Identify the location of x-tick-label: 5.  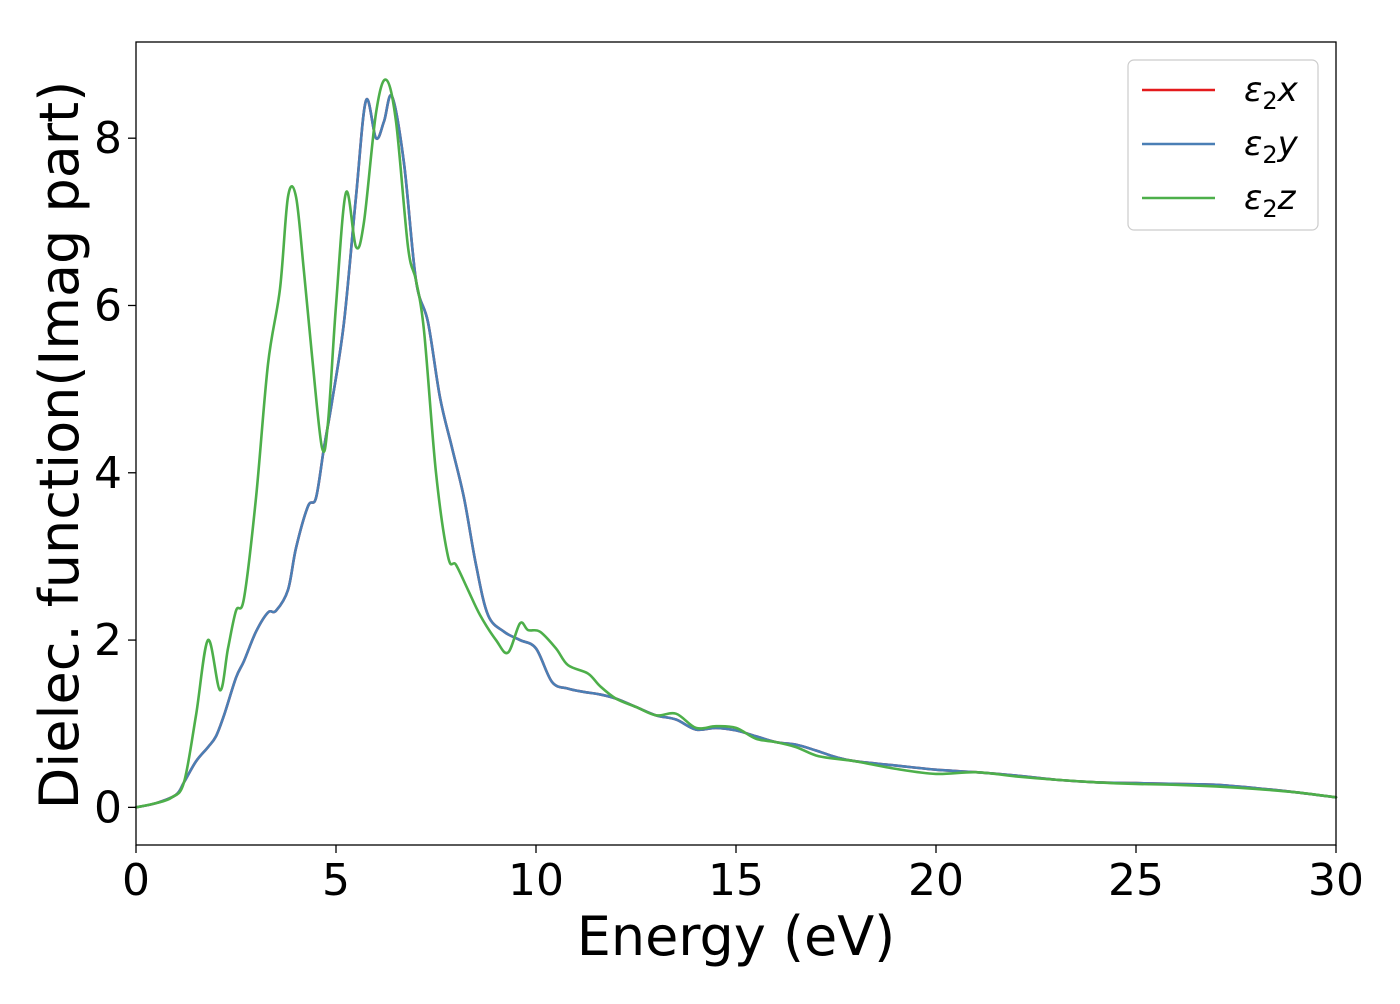
(336, 880).